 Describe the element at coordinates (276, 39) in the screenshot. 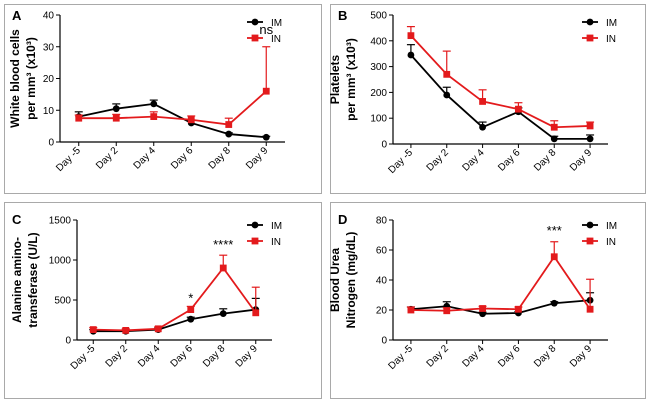

I see `panel-a-legend-in-label: IN` at that location.